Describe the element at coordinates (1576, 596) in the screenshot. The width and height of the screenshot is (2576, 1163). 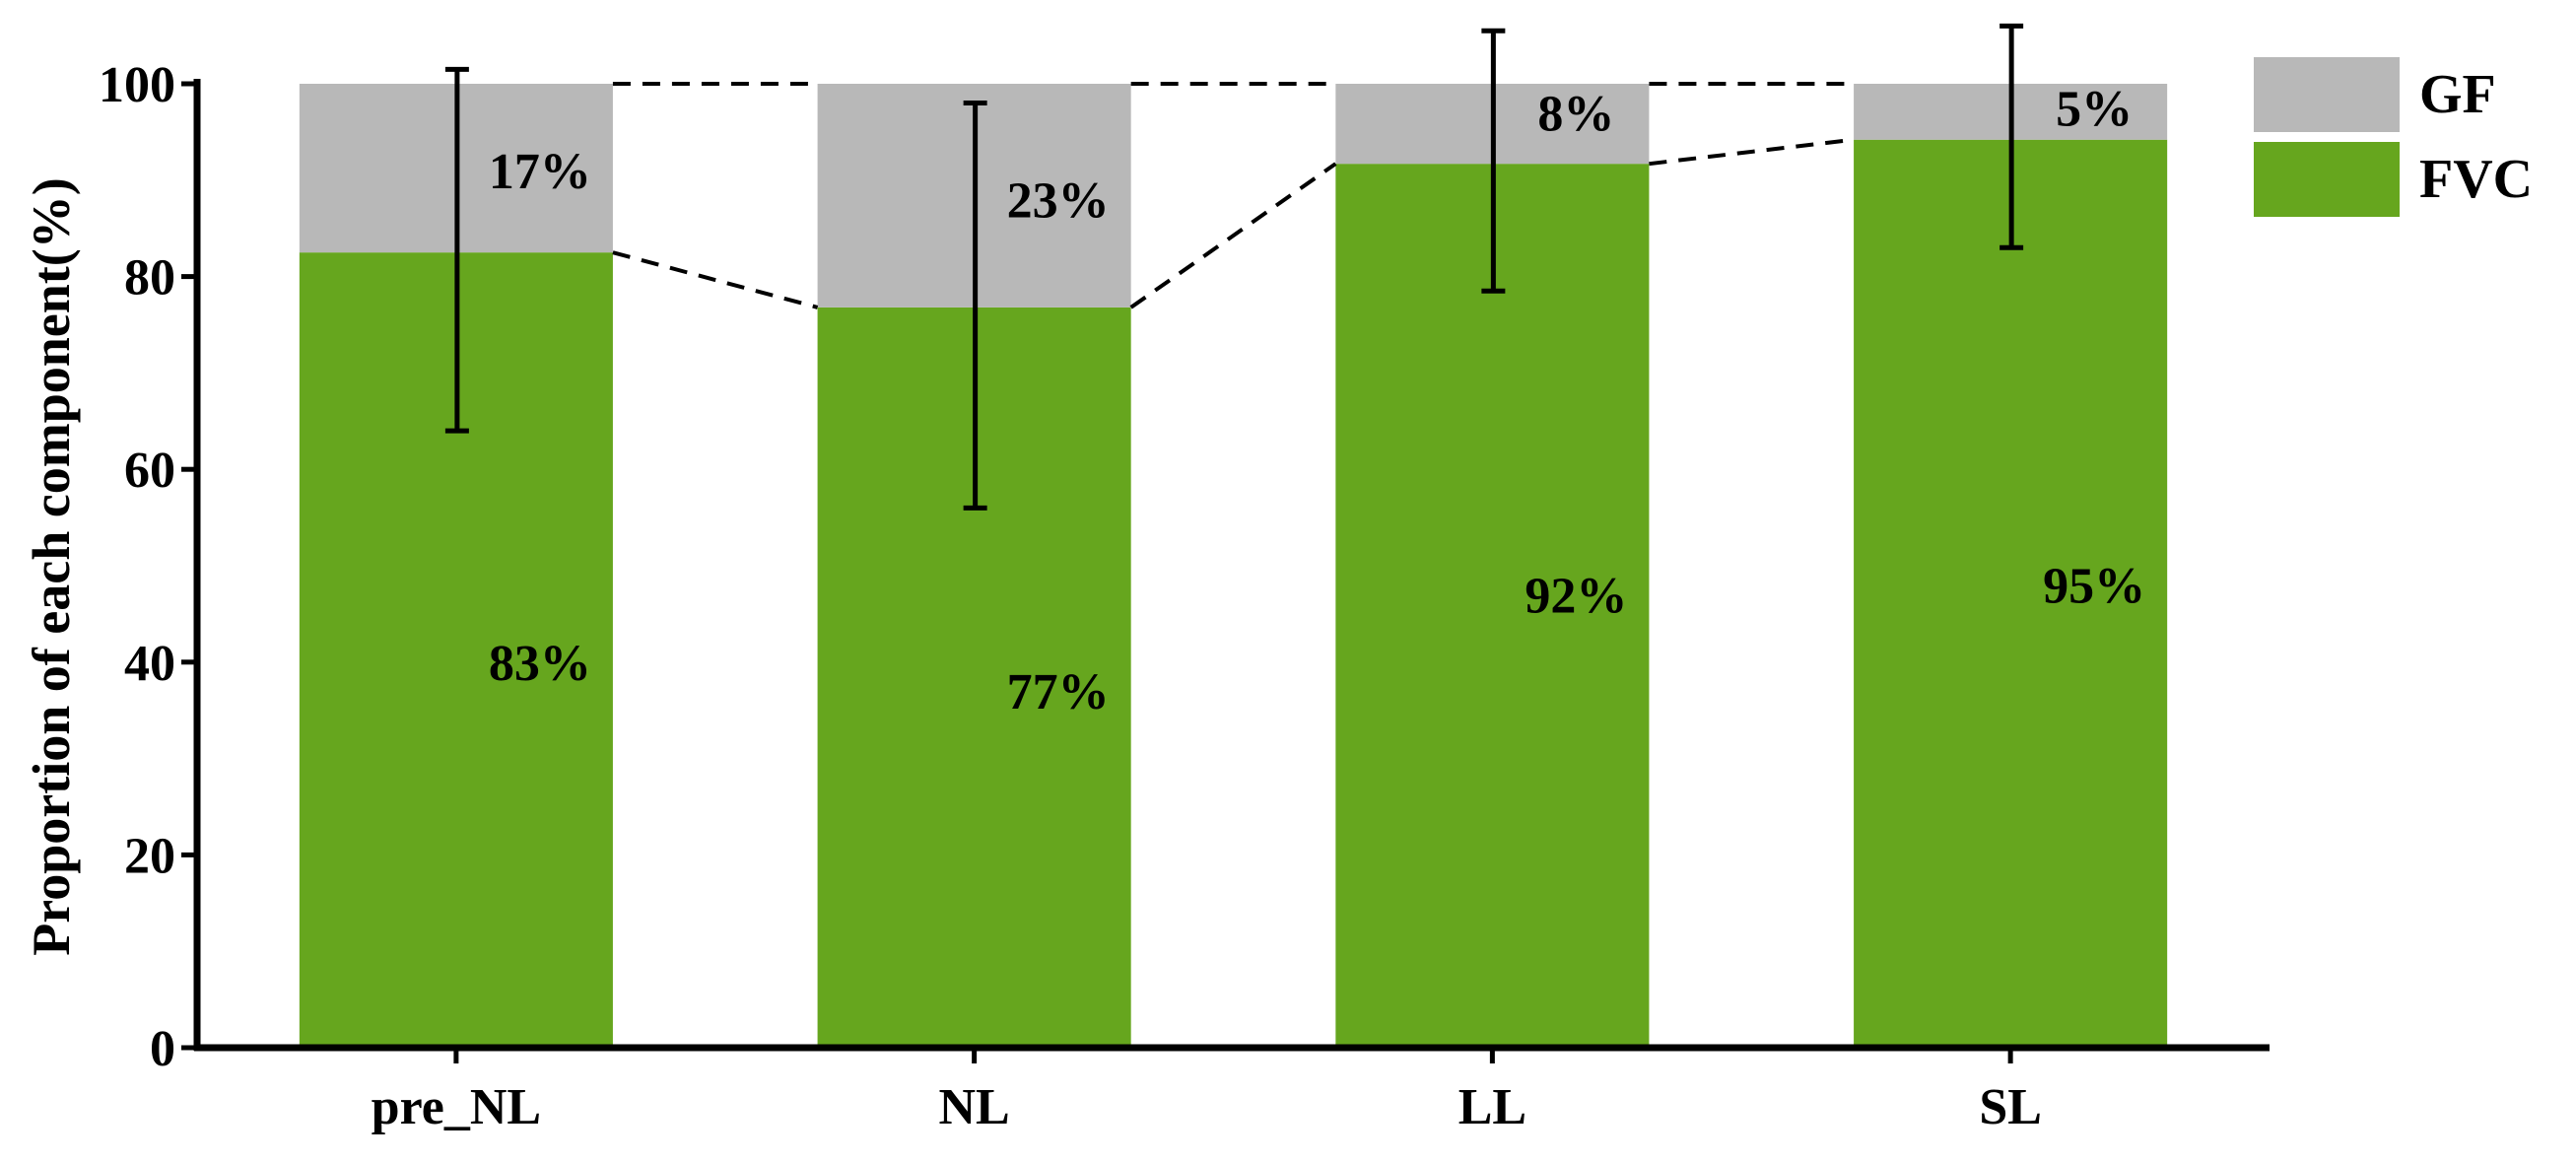
I see `data-label-fvc-ll: 92%` at that location.